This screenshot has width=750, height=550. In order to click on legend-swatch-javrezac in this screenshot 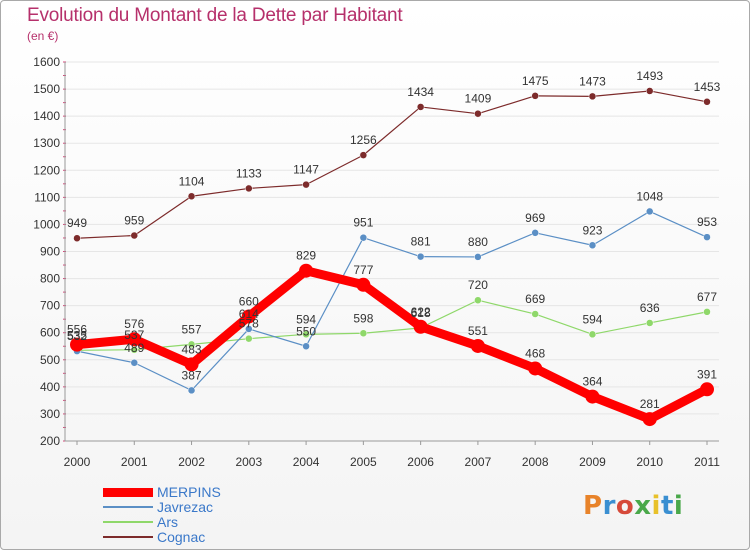, I will do `click(128, 507)`.